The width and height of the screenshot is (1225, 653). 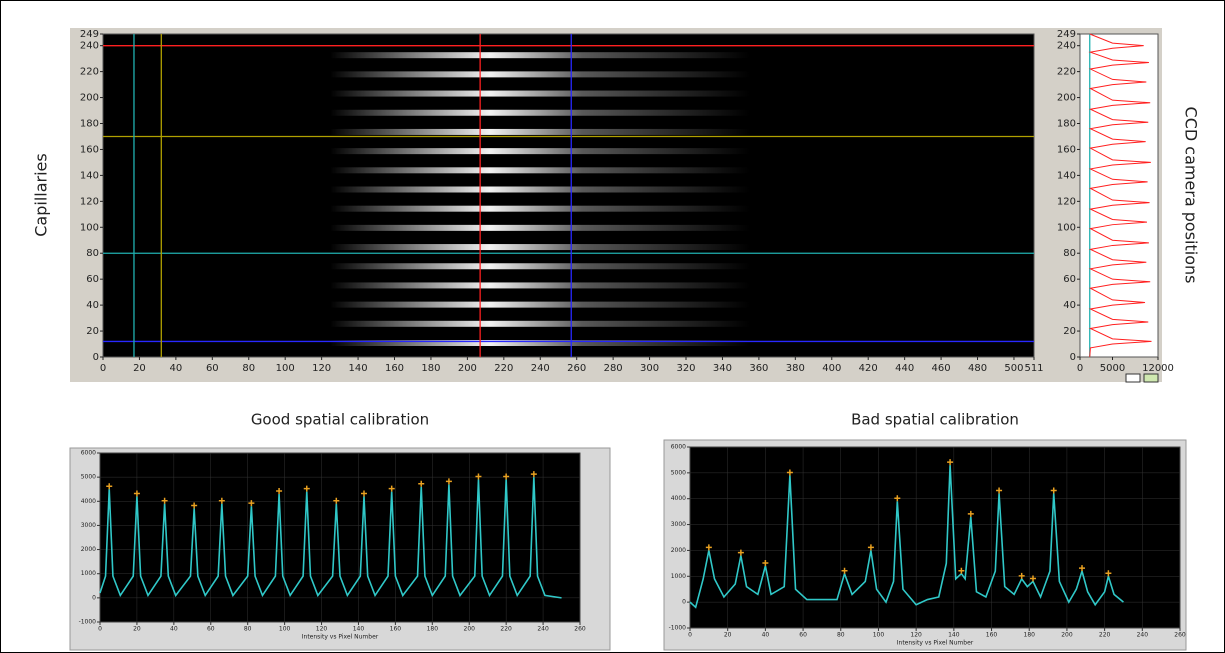 What do you see at coordinates (1112, 368) in the screenshot?
I see `x-tick-label: 5000` at bounding box center [1112, 368].